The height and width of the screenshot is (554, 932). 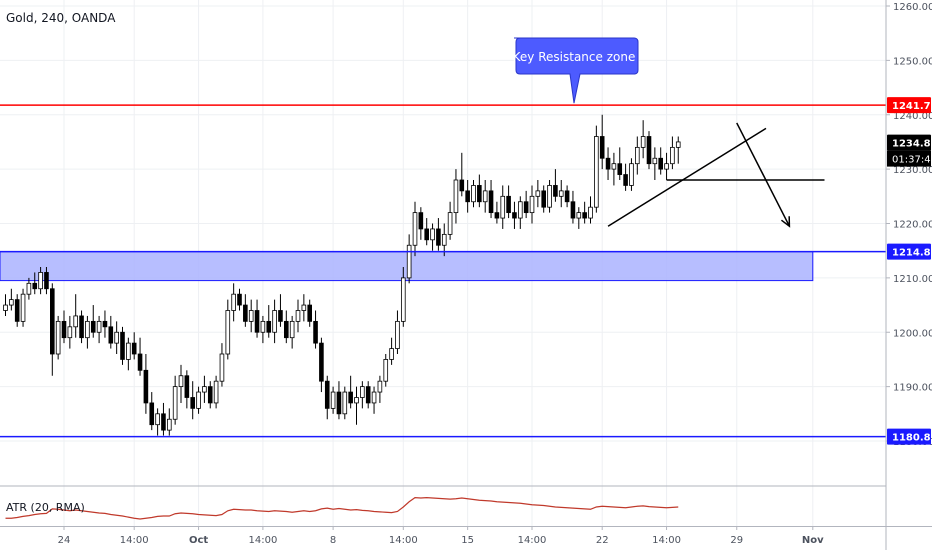 I want to click on zone-top-tag, so click(x=909, y=251).